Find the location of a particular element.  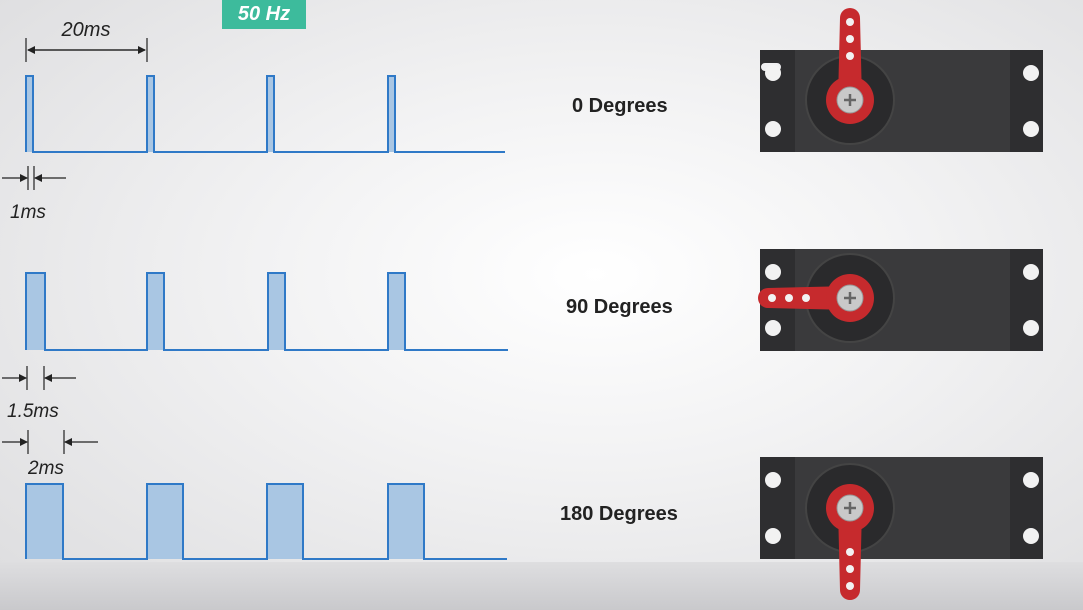

servo-horn is located at coordinates (816, 298).